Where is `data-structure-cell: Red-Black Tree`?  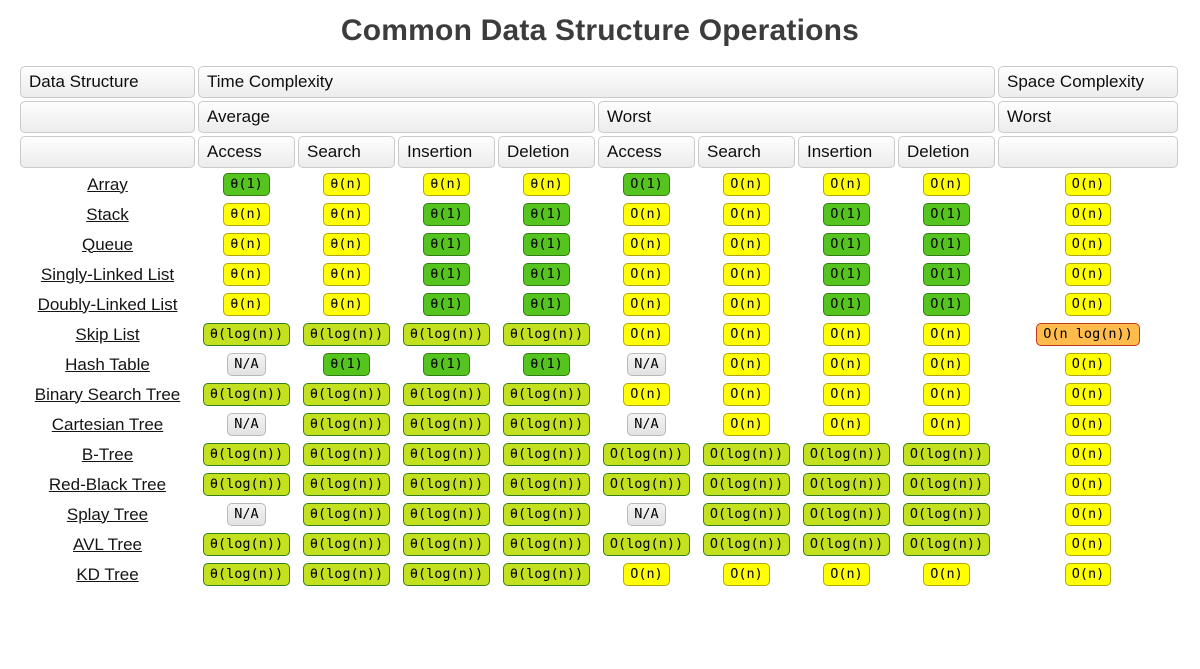
data-structure-cell: Red-Black Tree is located at coordinates (107, 484).